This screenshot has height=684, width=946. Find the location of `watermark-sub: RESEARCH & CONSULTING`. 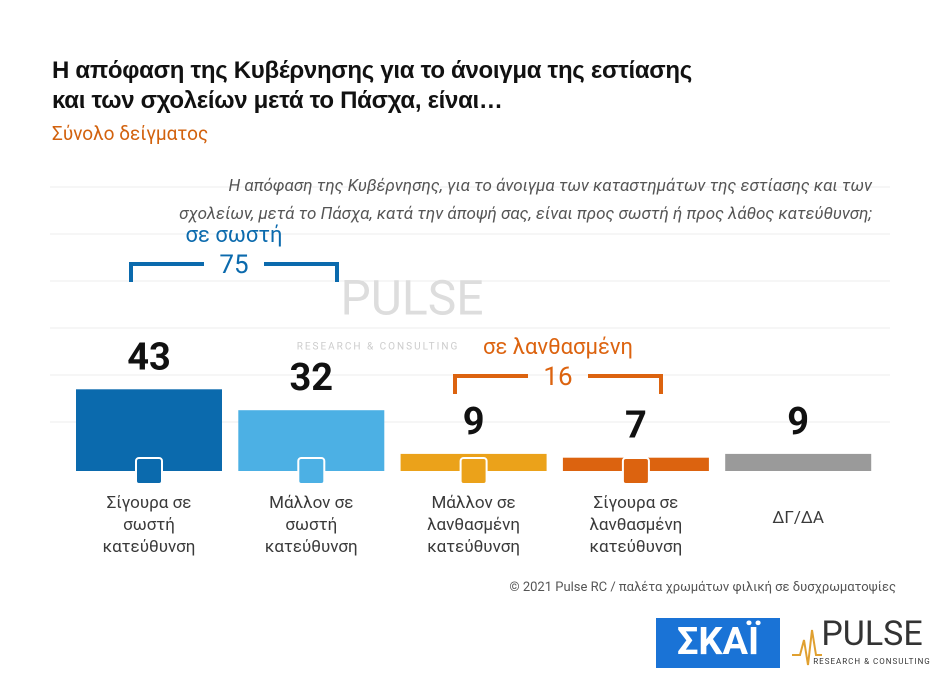

watermark-sub: RESEARCH & CONSULTING is located at coordinates (378, 347).